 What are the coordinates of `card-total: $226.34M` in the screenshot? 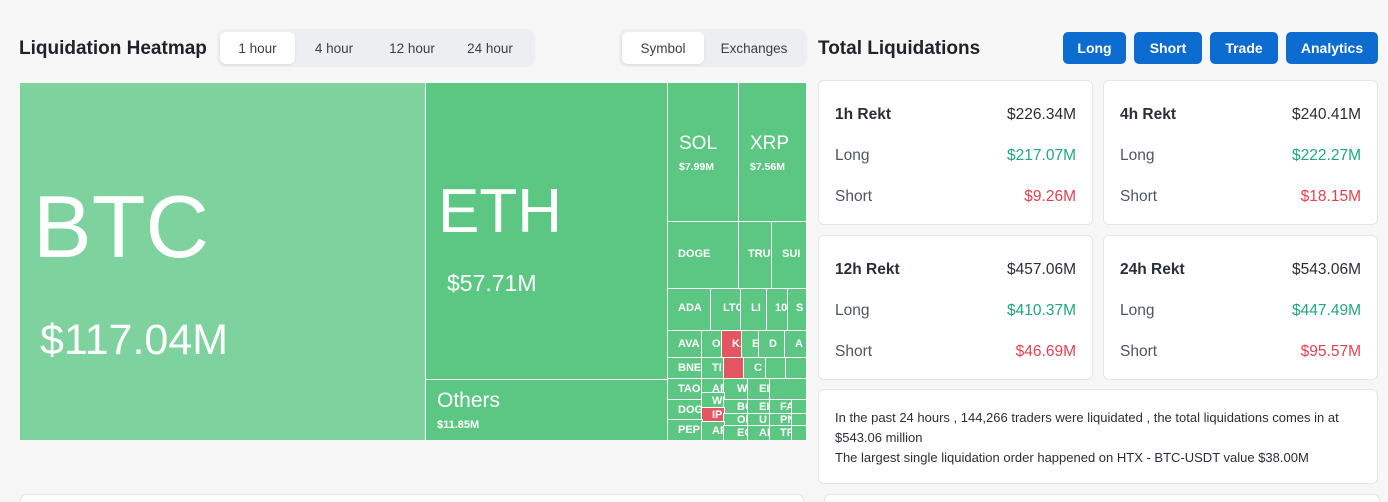 It's located at (1041, 114).